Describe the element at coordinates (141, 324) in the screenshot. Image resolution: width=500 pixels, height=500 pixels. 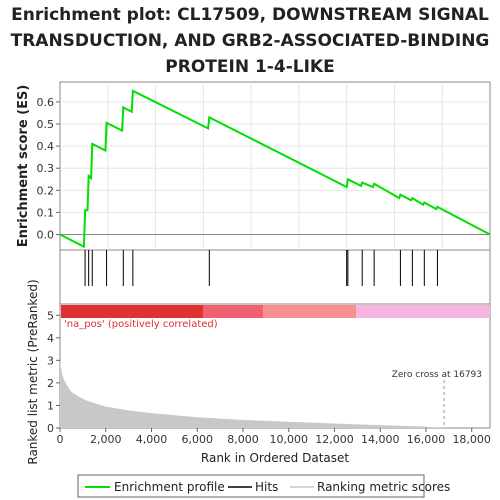
I see `positive-correlation-note: 'na_pos' (positively correlated)` at that location.